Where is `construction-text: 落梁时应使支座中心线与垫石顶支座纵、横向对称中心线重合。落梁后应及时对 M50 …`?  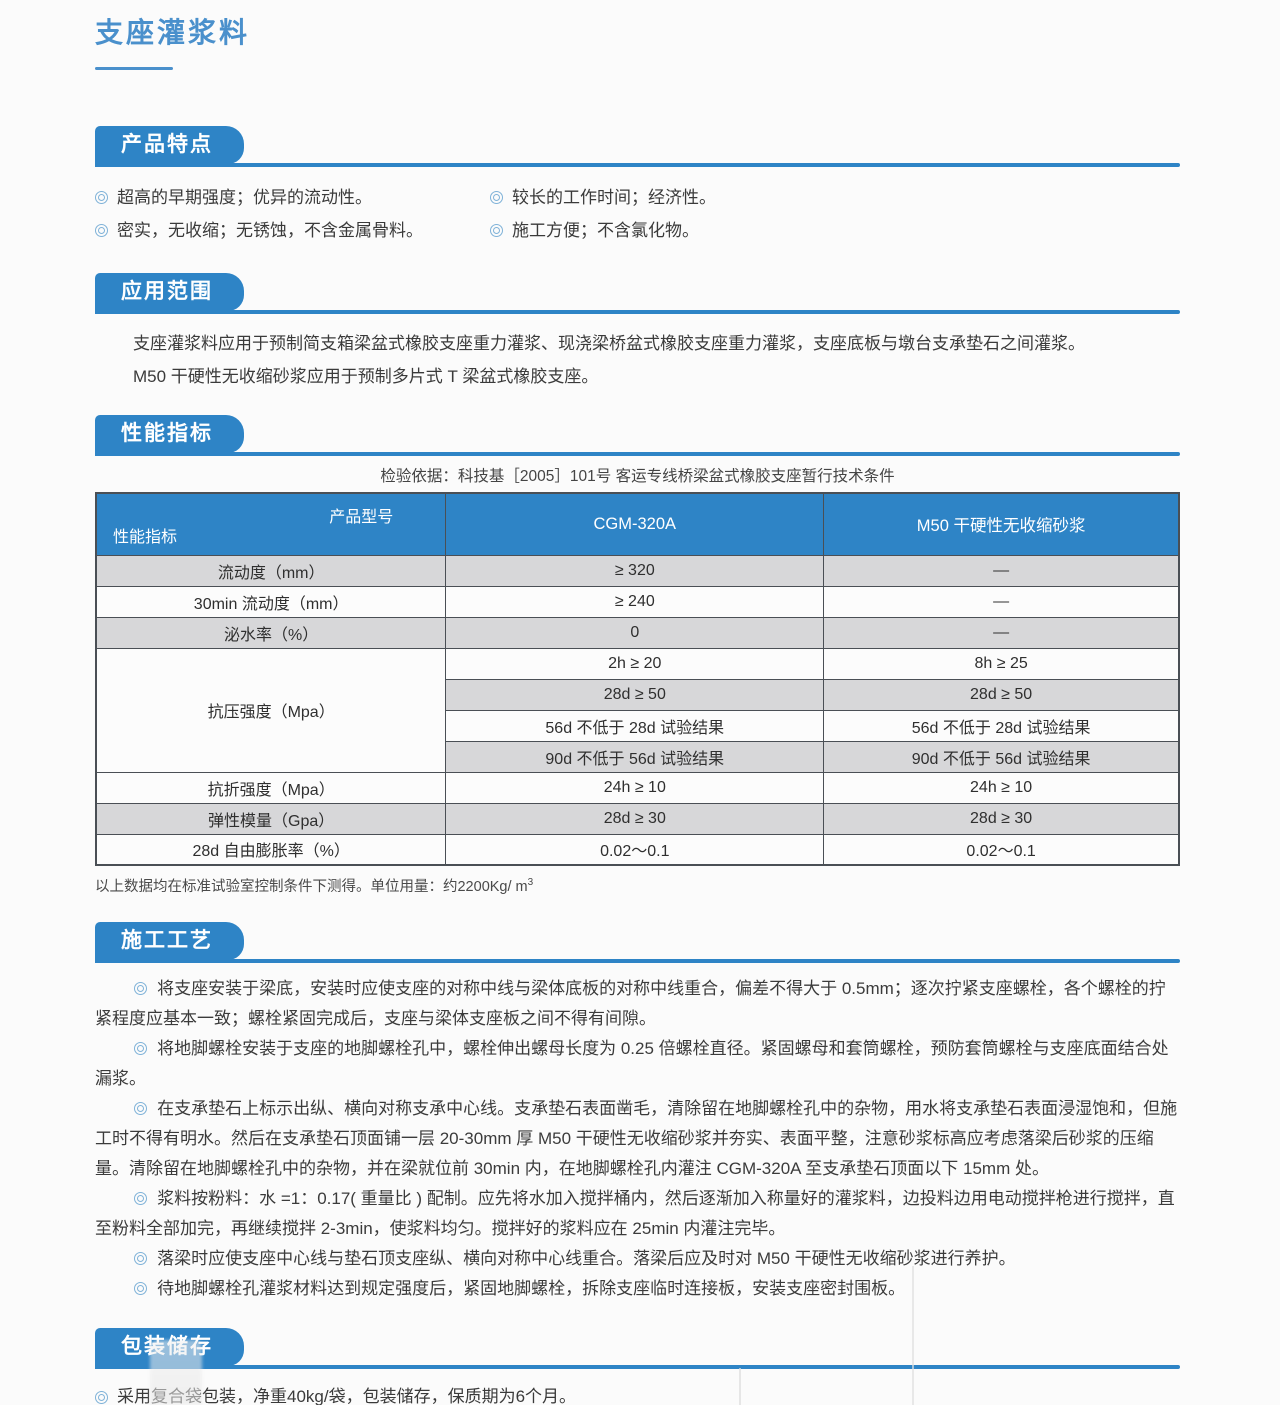 construction-text: 落梁时应使支座中心线与垫石顶支座纵、横向对称中心线重合。落梁后应及时对 M50 … is located at coordinates (586, 1258).